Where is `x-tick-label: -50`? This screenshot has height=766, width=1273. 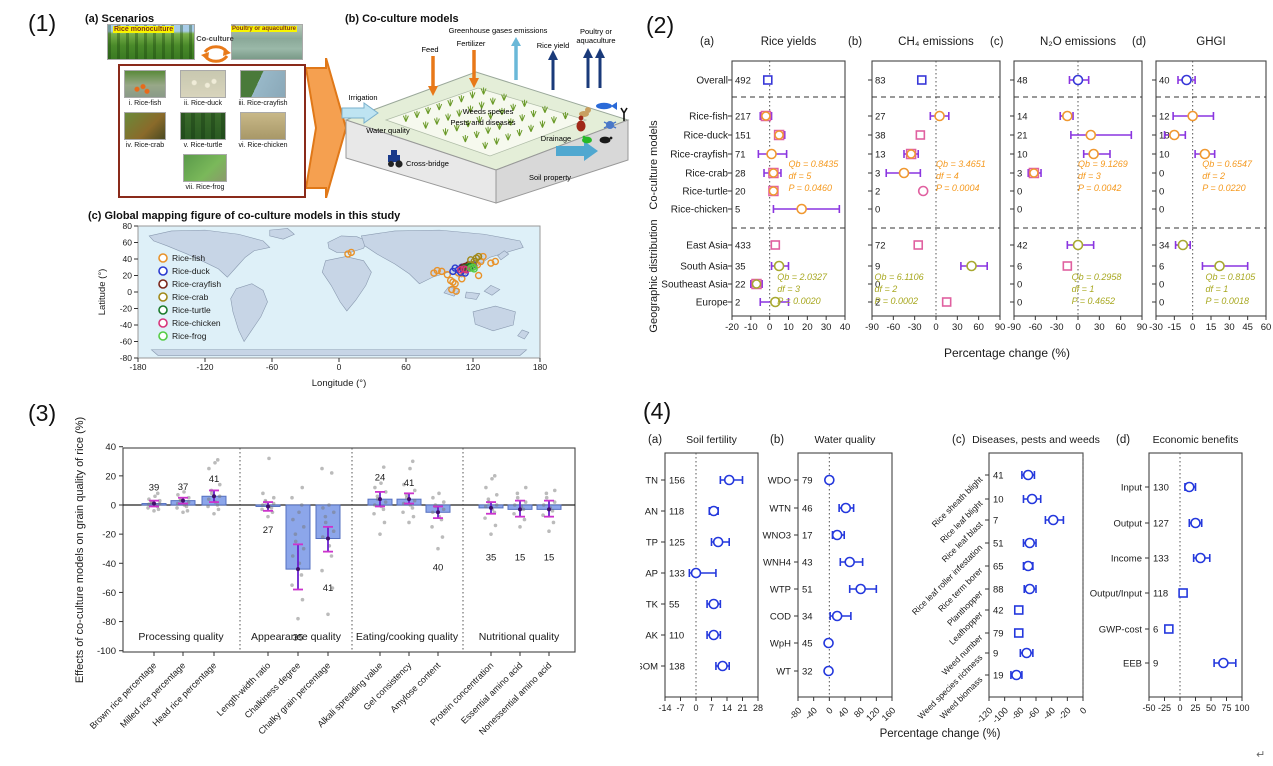 x-tick-label: -50 is located at coordinates (1148, 708).